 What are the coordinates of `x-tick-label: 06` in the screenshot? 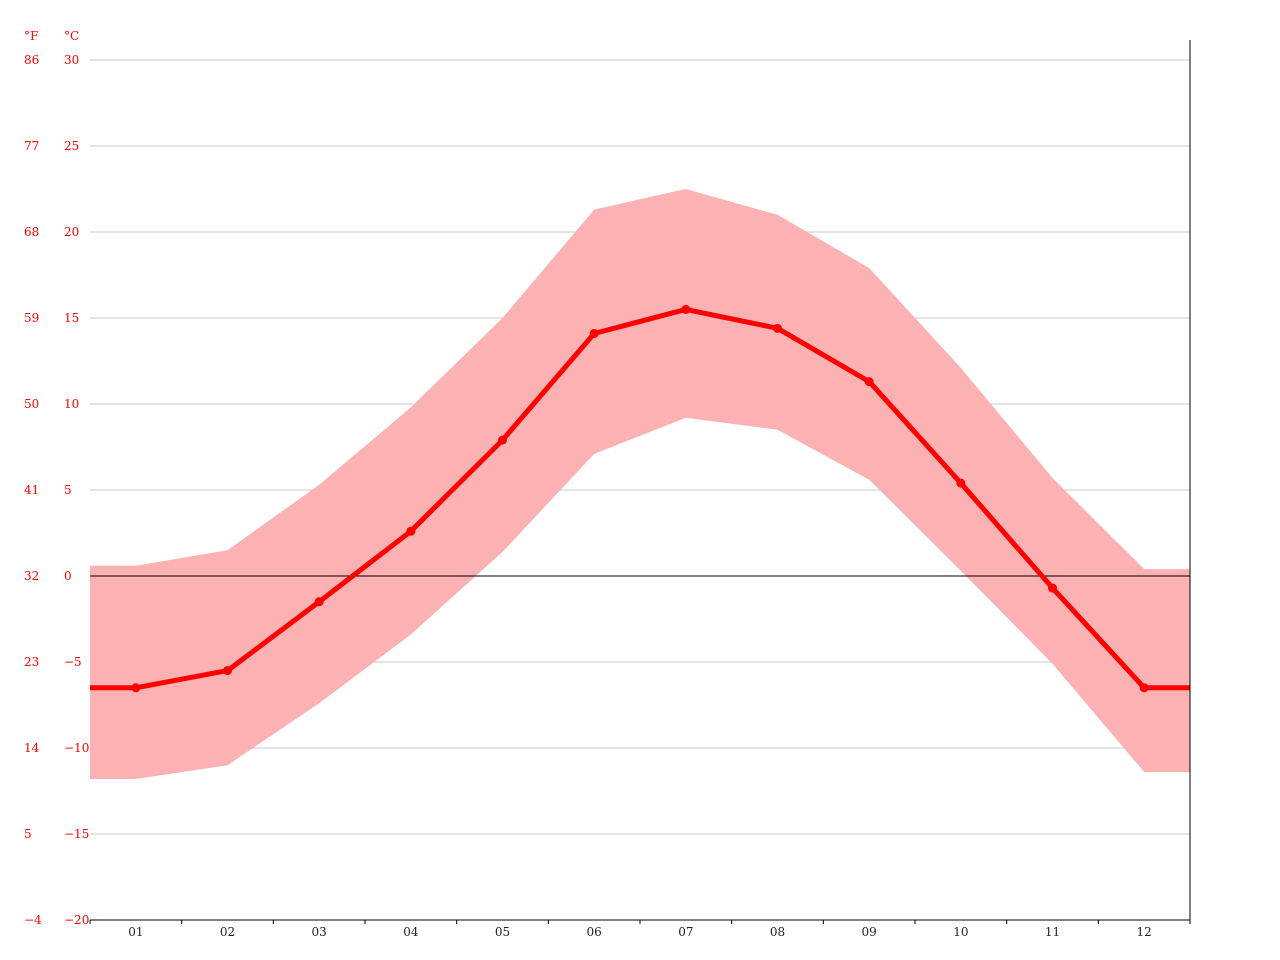 It's located at (594, 932).